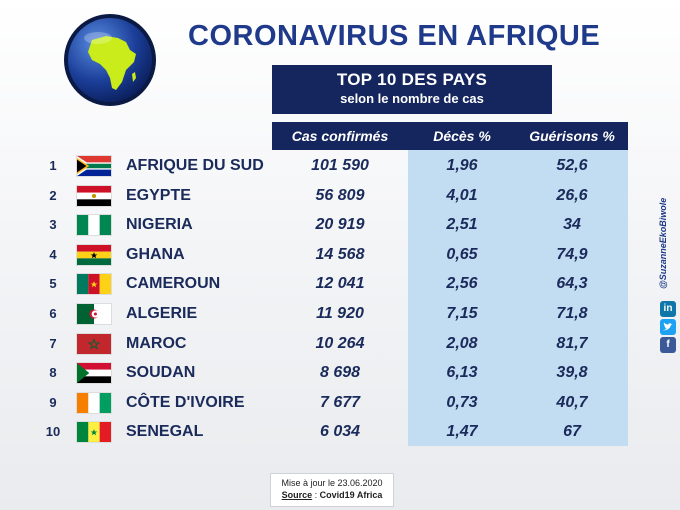 This screenshot has height=510, width=680. I want to click on cote-divoire-flag-icon, so click(94, 402).